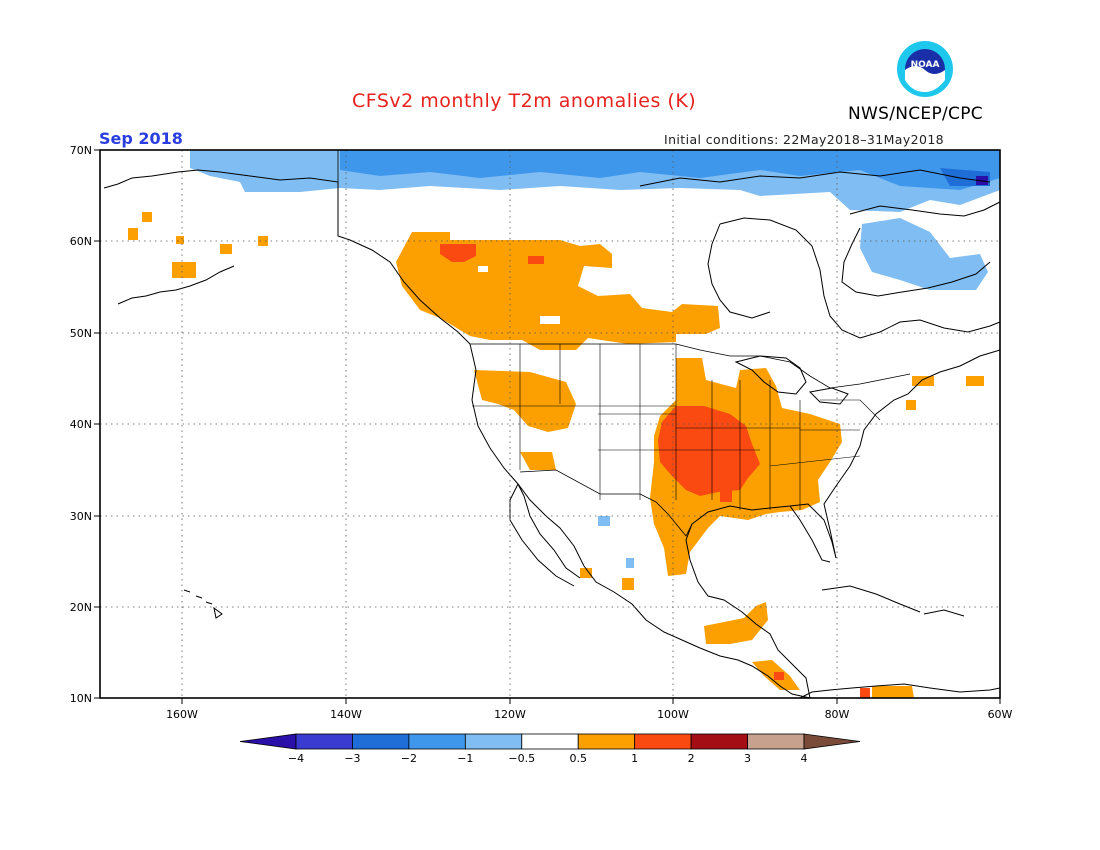  I want to click on hudson-bay-coast, so click(860, 278).